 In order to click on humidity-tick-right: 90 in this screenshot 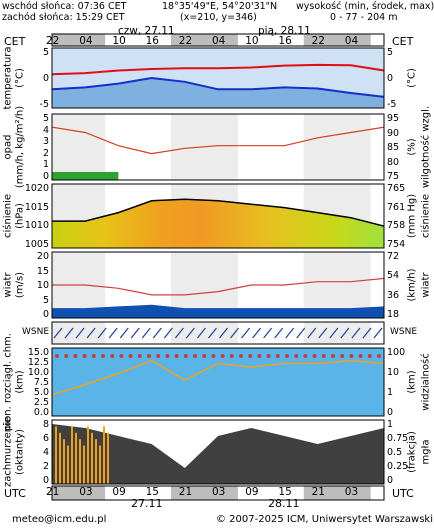, I will do `click(393, 133)`.